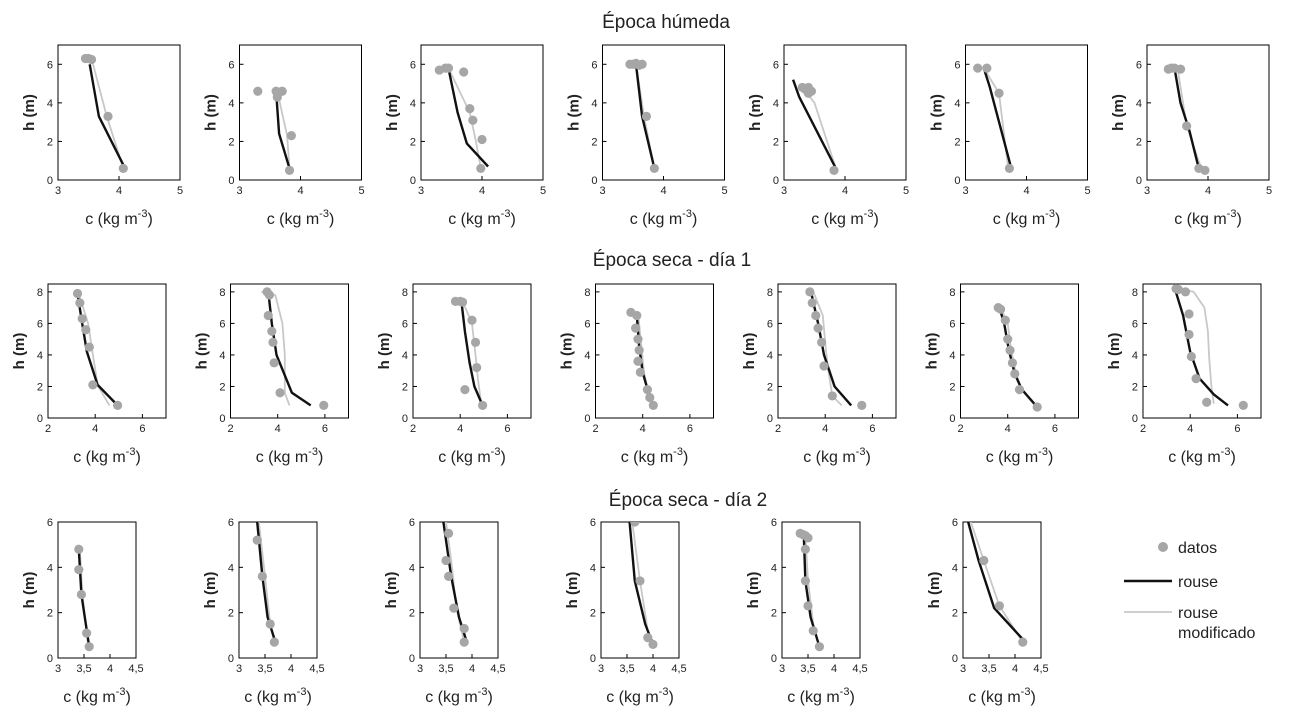  What do you see at coordinates (672, 260) in the screenshot?
I see `row-title-dry-season-day-1: Época seca - día 1` at bounding box center [672, 260].